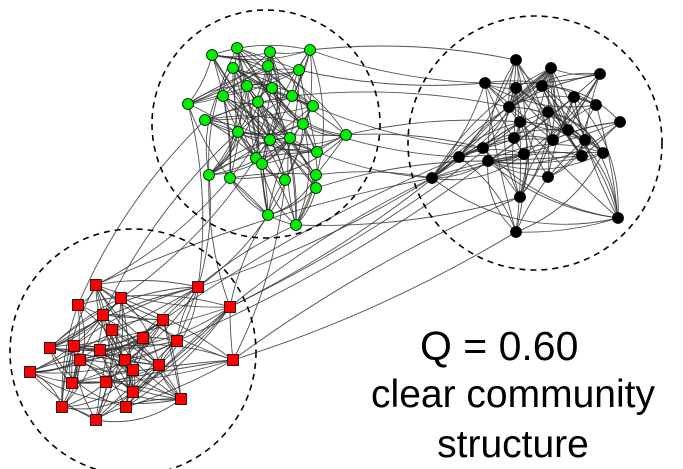 Image resolution: width=683 pixels, height=469 pixels. I want to click on modularity-label: Q = 0.60, so click(499, 346).